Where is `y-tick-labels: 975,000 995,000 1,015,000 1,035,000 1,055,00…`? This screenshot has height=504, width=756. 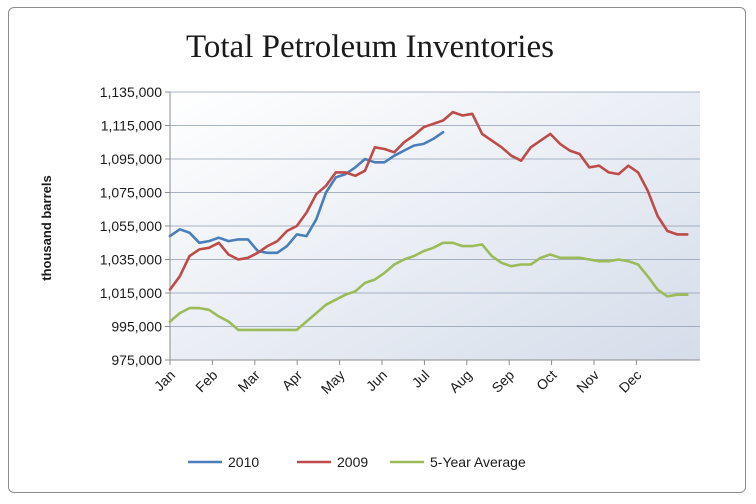
y-tick-labels: 975,000 995,000 1,015,000 1,035,000 1,055,00… is located at coordinates (131, 226).